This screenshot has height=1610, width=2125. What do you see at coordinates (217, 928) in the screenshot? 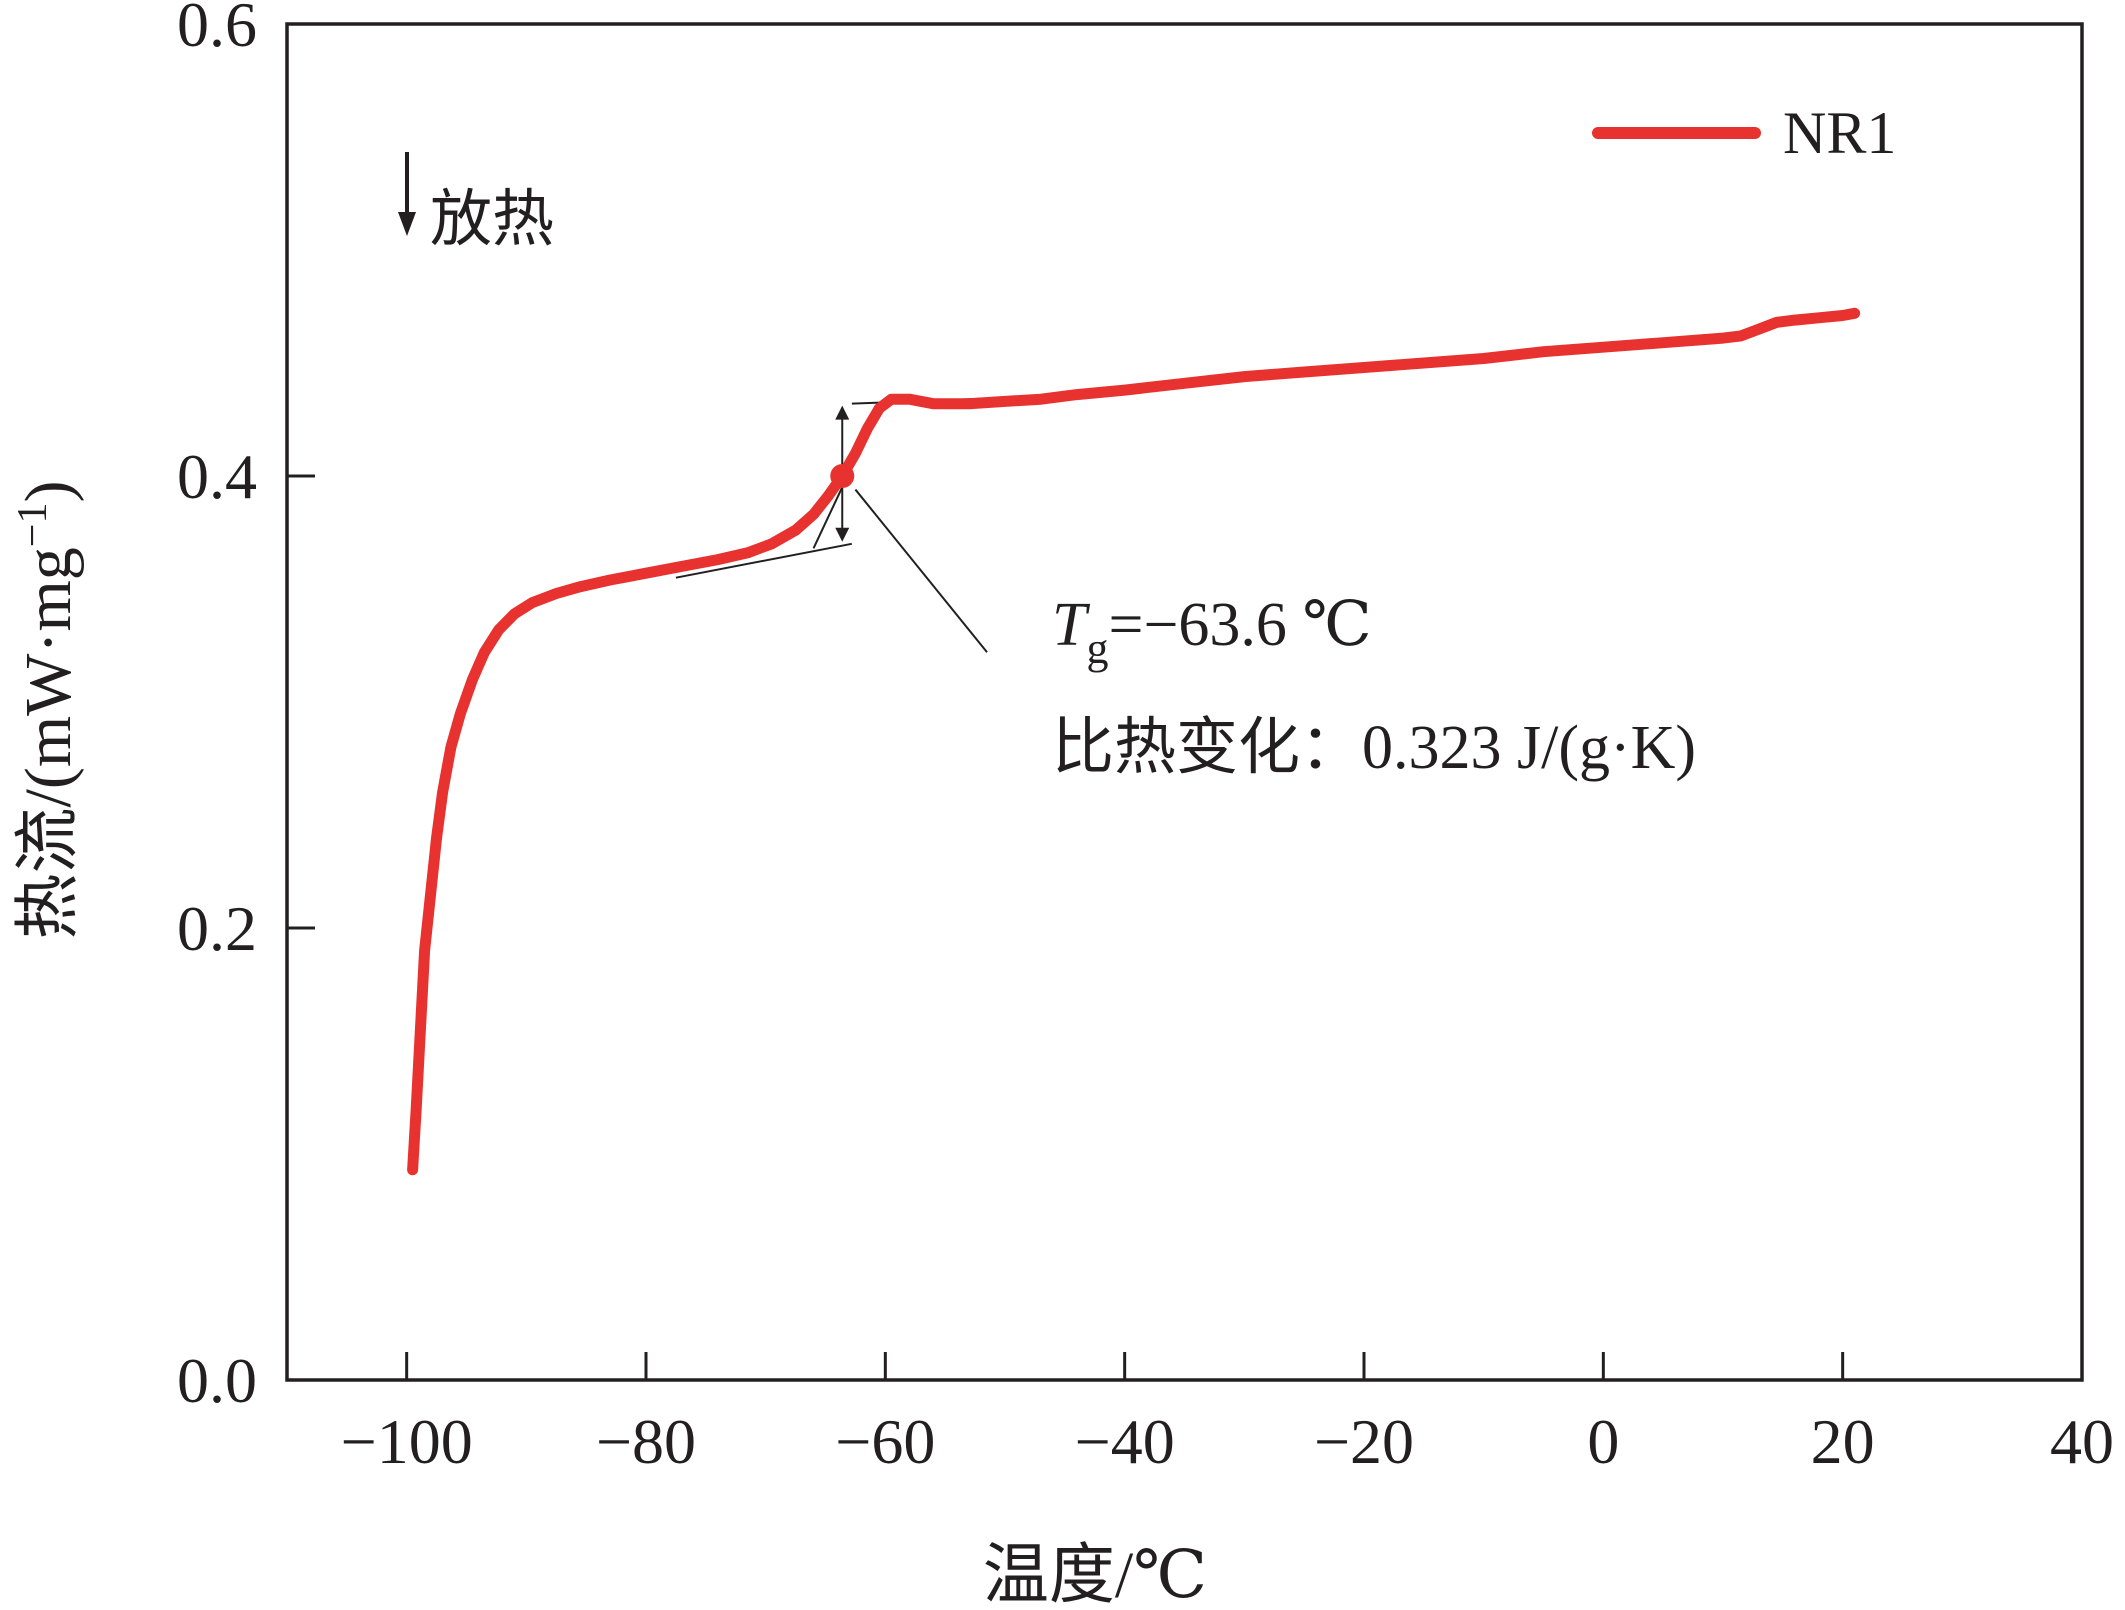
I see `y-tick-label: 0.2` at bounding box center [217, 928].